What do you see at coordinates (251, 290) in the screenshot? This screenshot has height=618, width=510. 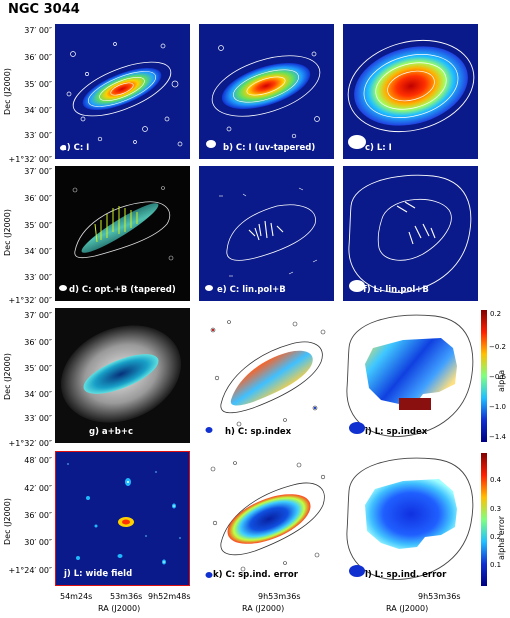 I see `panel-label: e) C: lin.pol+B` at bounding box center [251, 290].